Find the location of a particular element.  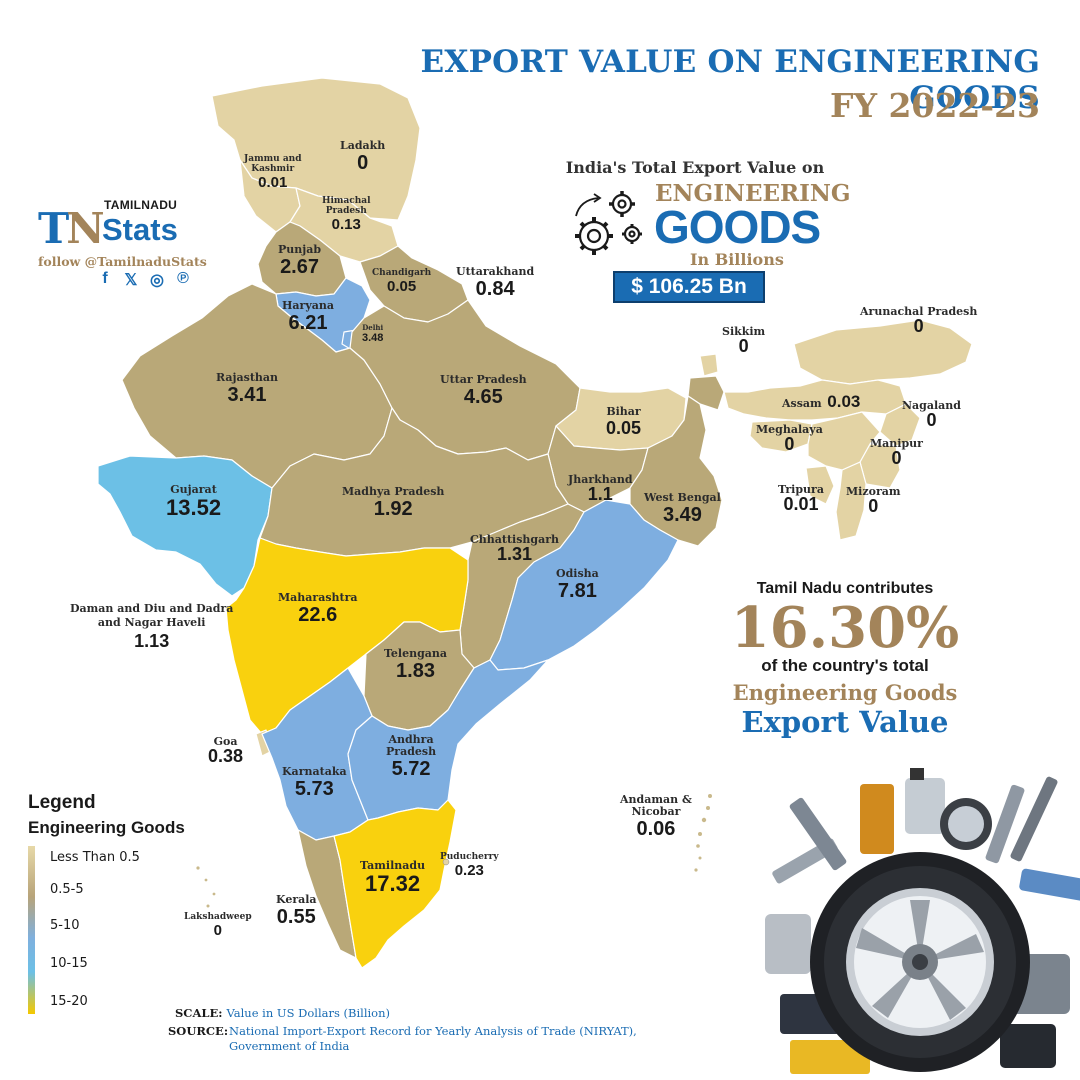

lakshadweep-islands is located at coordinates (206, 887).